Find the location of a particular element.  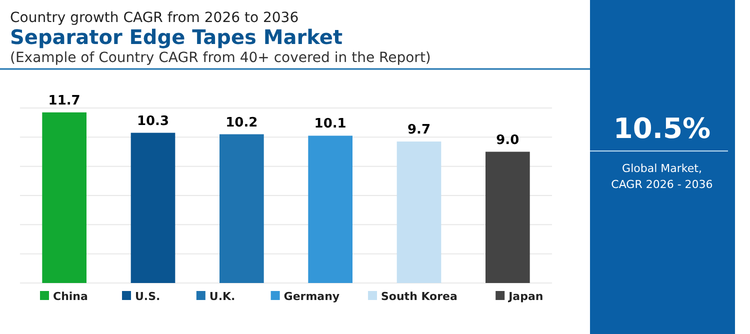

x-tick-label: China is located at coordinates (70, 296).